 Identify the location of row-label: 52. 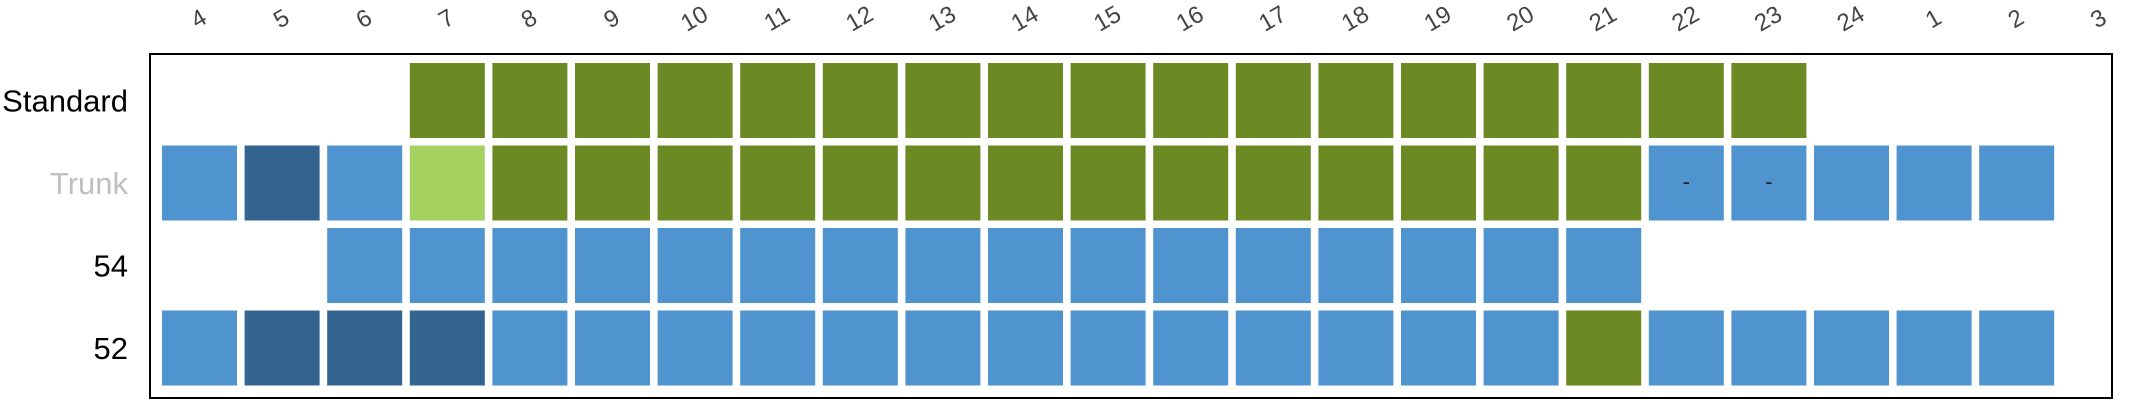
(111, 348).